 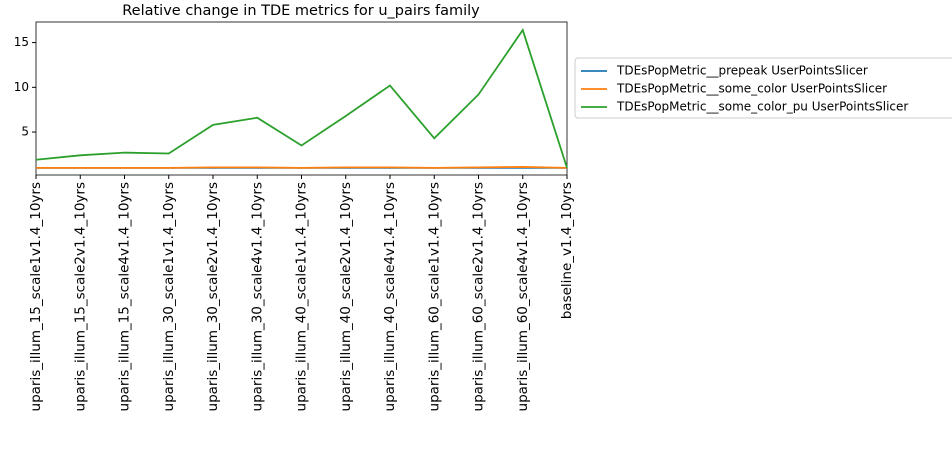 I want to click on x-tick-label: uparis_illum_30_scale4v1.4_10yrs, so click(x=257, y=296).